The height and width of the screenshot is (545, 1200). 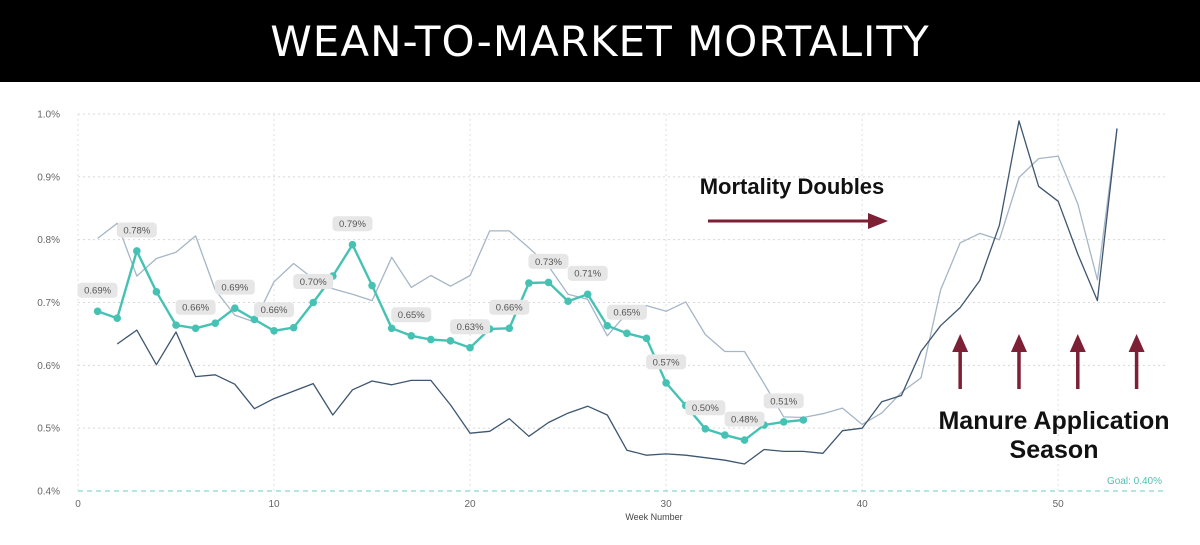 What do you see at coordinates (48, 177) in the screenshot?
I see `y-tick-label: 0.9%` at bounding box center [48, 177].